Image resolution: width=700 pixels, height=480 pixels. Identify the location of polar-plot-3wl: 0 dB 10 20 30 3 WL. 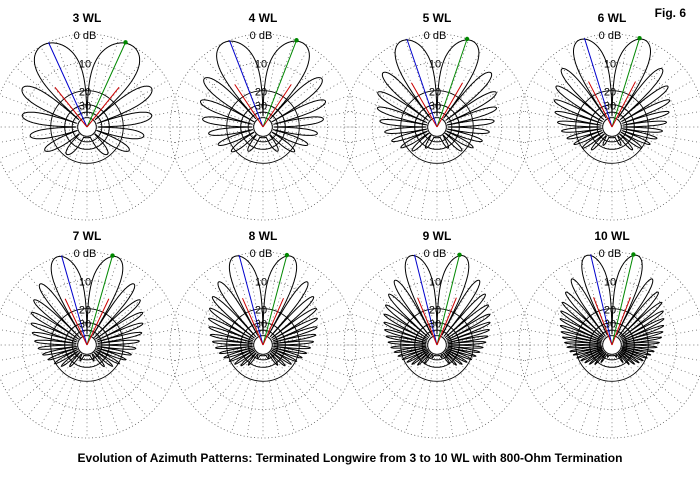
(90, 116).